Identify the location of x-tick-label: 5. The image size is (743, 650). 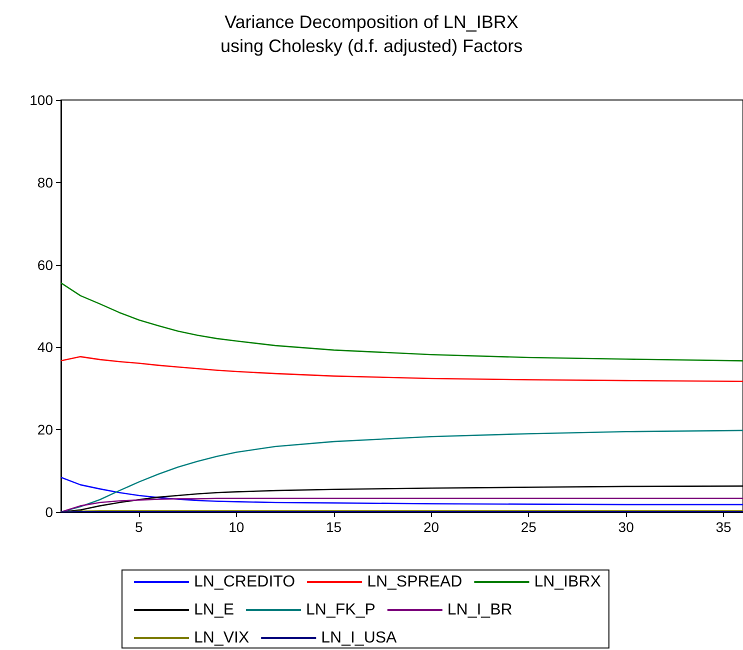
(139, 527).